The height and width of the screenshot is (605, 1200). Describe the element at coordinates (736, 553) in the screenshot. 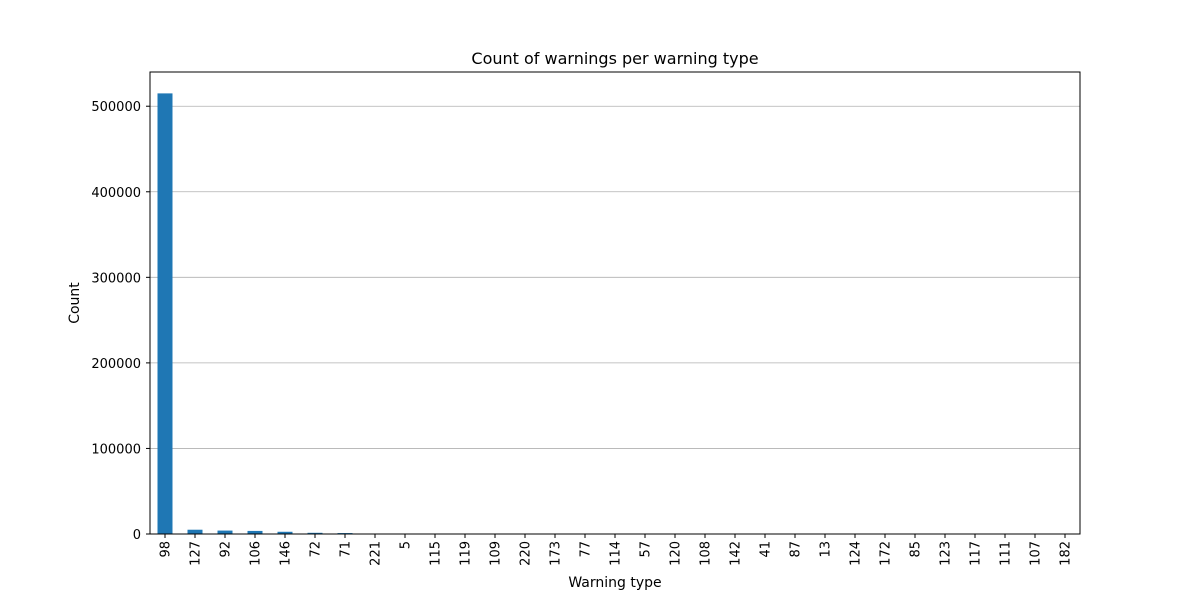

I see `x-tick-label: 142` at that location.